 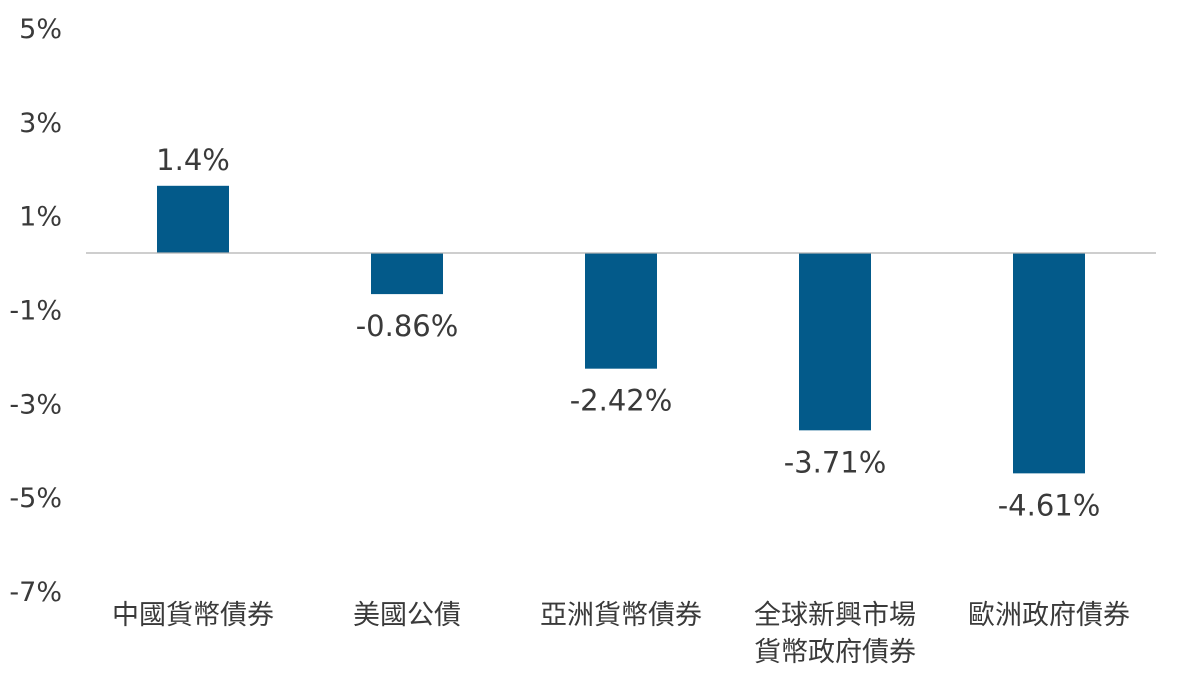 I want to click on y-tick-label: 3%, so click(x=40, y=123).